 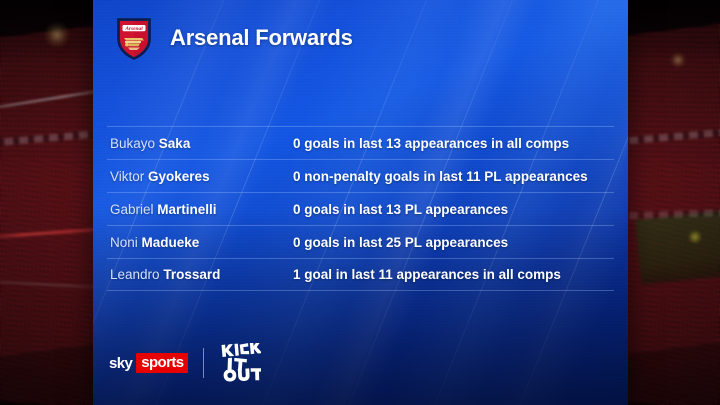 What do you see at coordinates (174, 143) in the screenshot?
I see `player-surname: Saka` at bounding box center [174, 143].